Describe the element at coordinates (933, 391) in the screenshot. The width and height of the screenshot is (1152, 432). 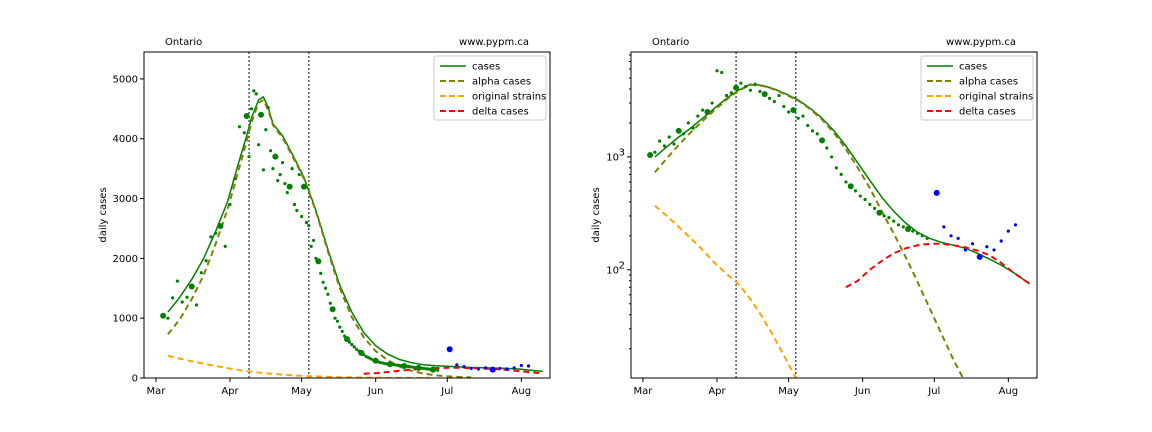
I see `right-x-tick-label: Jul` at that location.